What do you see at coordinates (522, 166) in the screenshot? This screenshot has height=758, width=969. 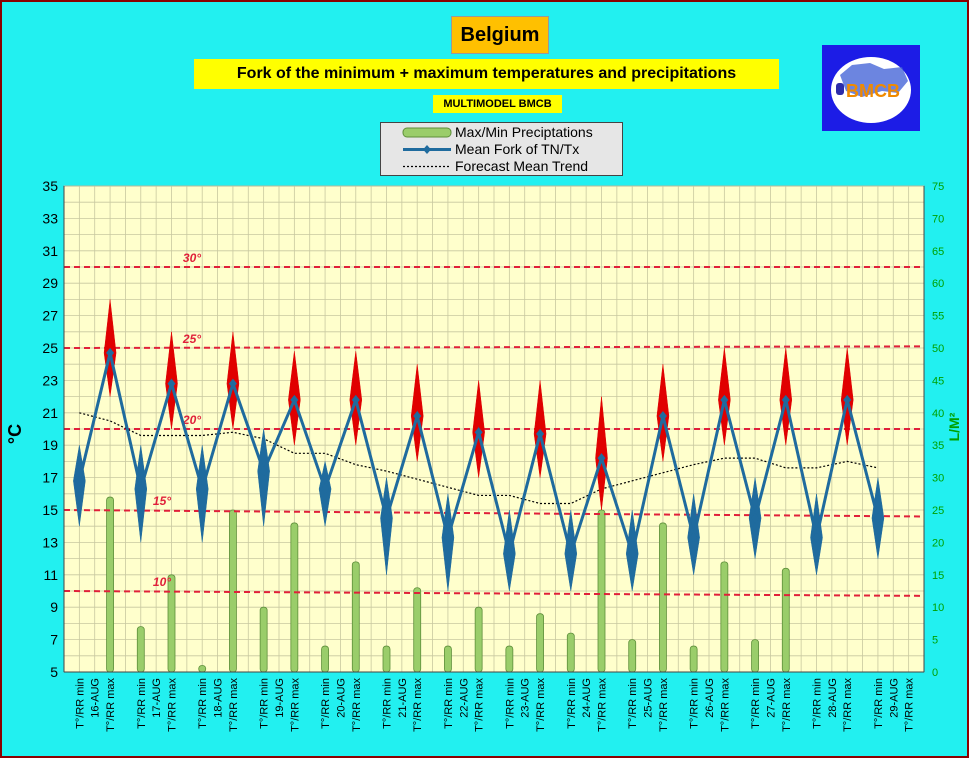 I see `legend-label-trend: Forecast Mean Trend` at bounding box center [522, 166].